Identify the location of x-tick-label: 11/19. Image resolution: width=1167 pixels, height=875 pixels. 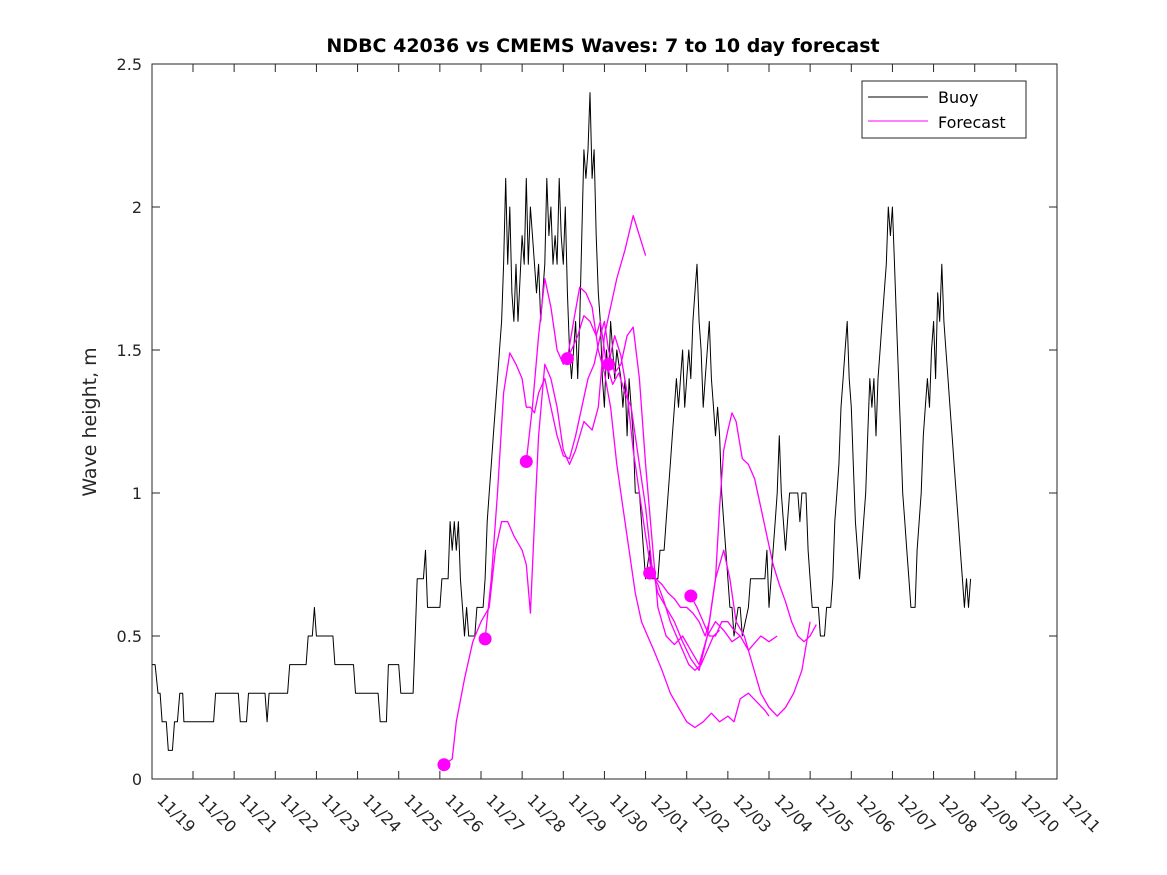
(176, 813).